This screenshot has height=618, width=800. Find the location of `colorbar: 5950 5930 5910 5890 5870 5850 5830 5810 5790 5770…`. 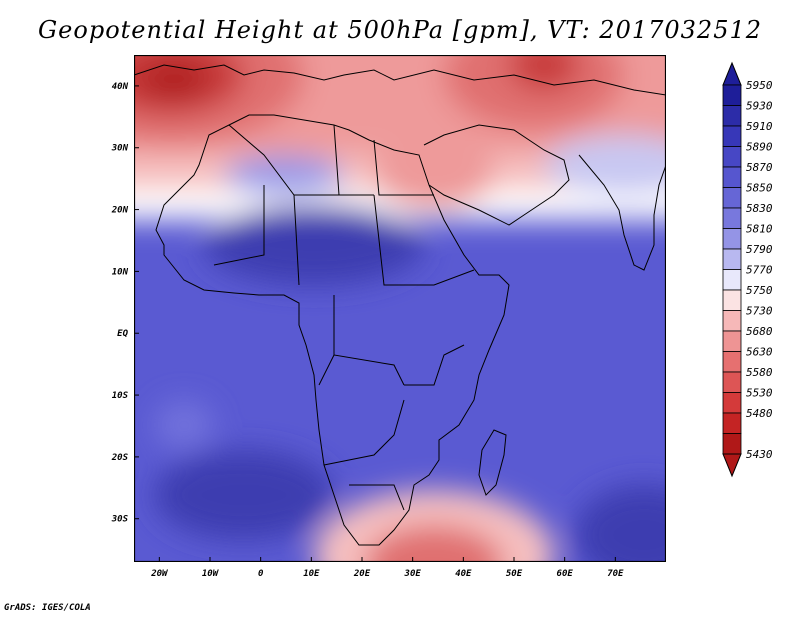

colorbar: 5950 5930 5910 5890 5870 5850 5830 5810 5790 5770… is located at coordinates (747, 269).